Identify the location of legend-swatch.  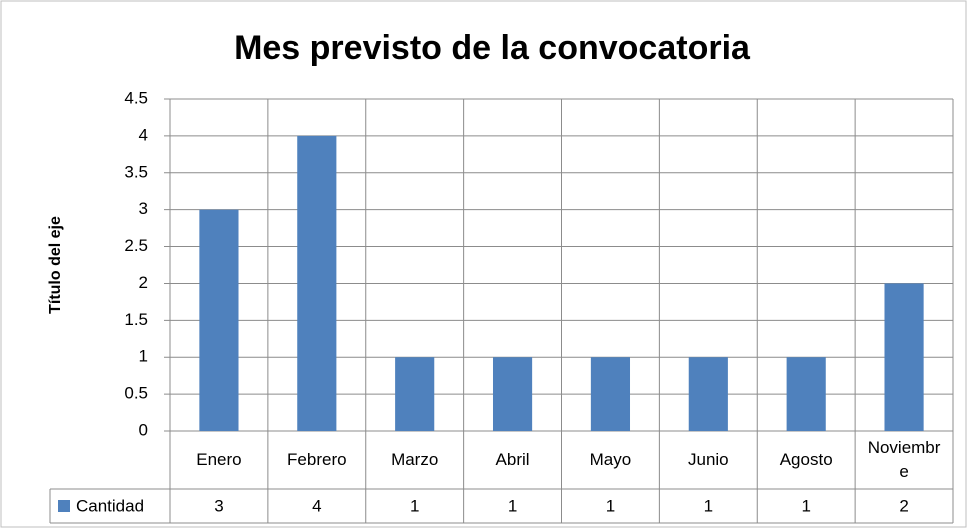
(64, 506).